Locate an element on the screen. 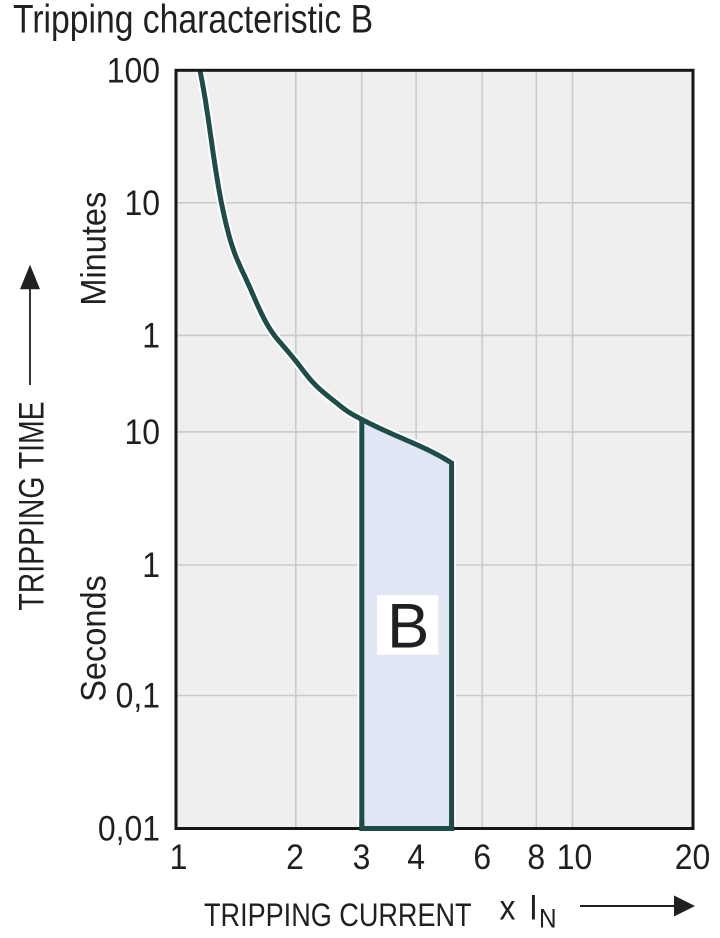 Image resolution: width=720 pixels, height=938 pixels. svg-text: 8 is located at coordinates (536, 857).